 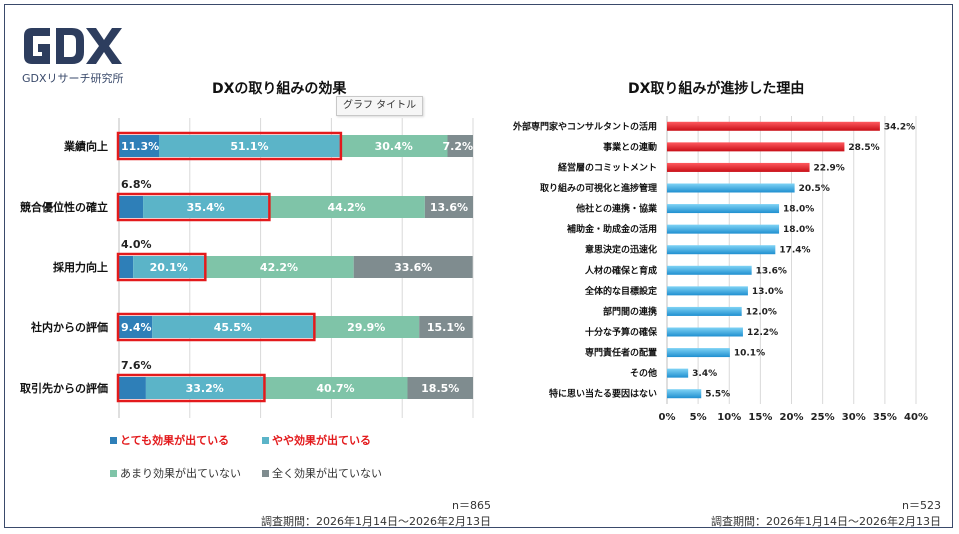 I want to click on category-label: 意思決定の迅速化, so click(x=621, y=250).